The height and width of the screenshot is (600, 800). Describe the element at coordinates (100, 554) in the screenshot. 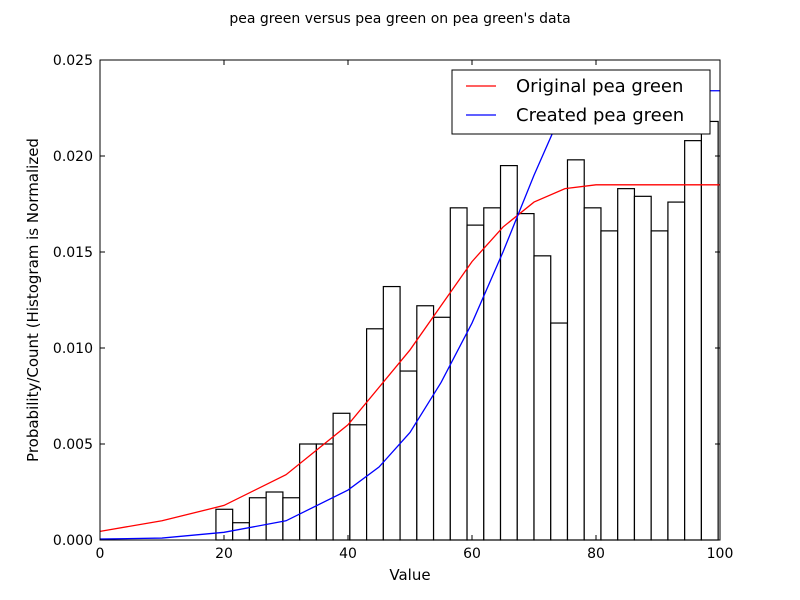

I see `x-tick-label: 0` at that location.